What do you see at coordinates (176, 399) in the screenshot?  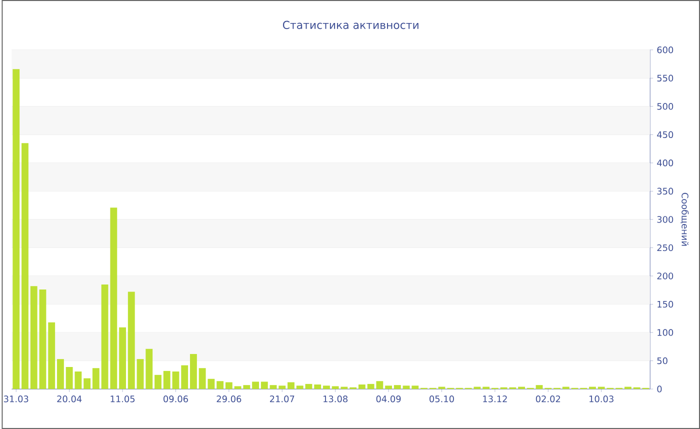 I see `x-tick-label: 09.06` at bounding box center [176, 399].